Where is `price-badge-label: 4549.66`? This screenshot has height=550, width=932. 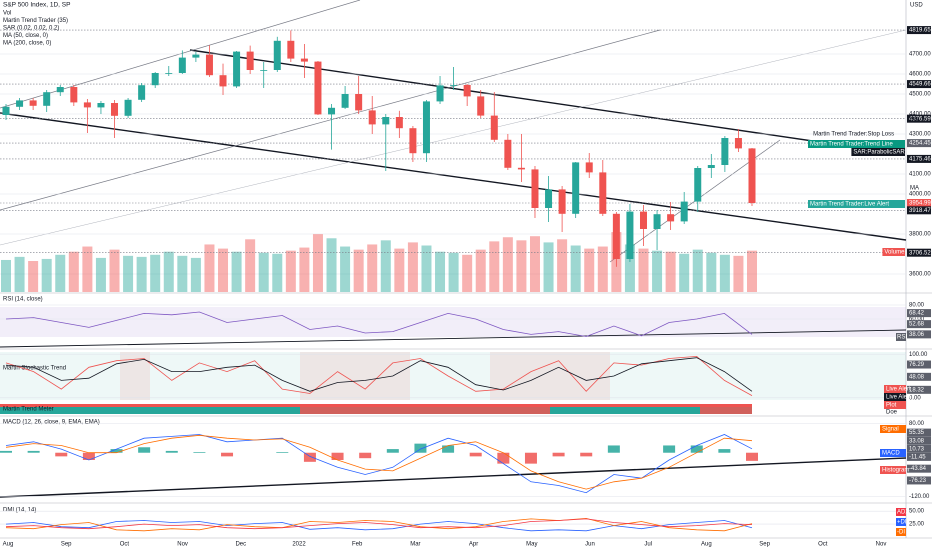 price-badge-label: 4549.66 is located at coordinates (920, 85).